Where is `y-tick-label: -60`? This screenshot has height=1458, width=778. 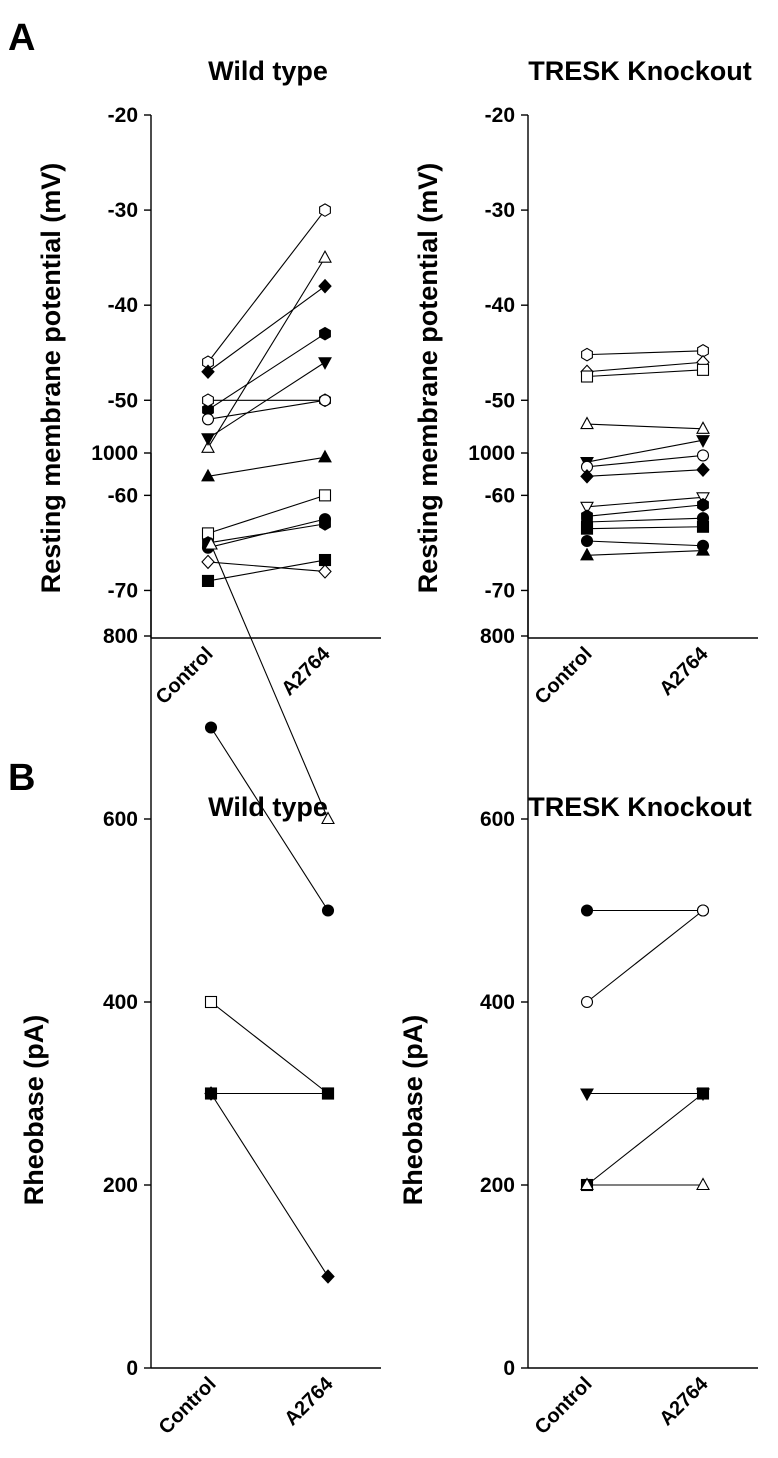 y-tick-label: -60 is located at coordinates (123, 495).